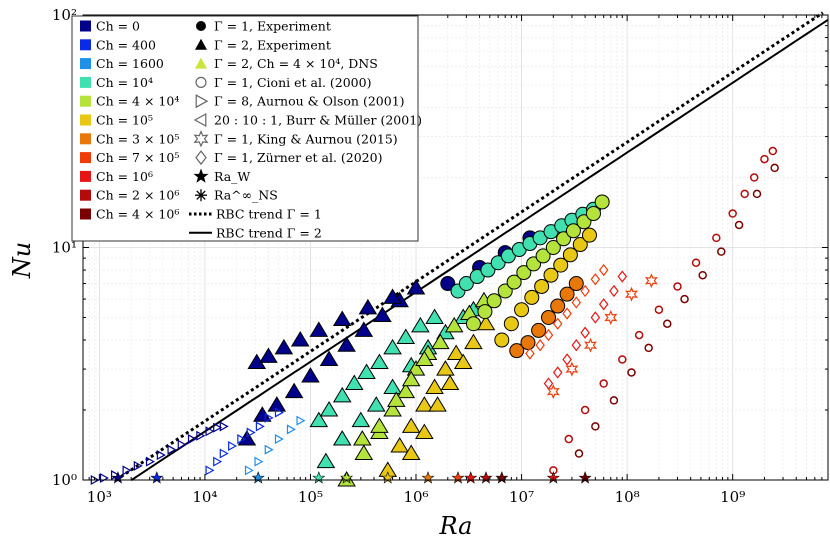  Describe the element at coordinates (521, 497) in the screenshot. I see `x-tick-label: 10⁷` at that location.